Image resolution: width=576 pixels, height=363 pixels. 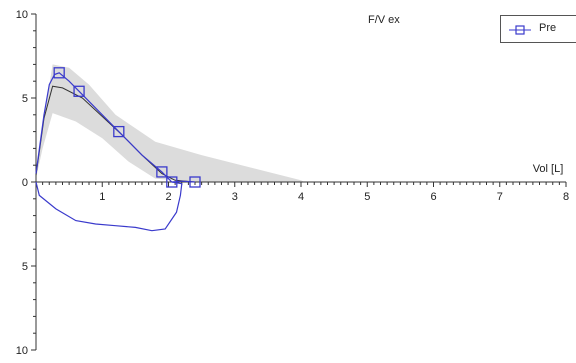 What do you see at coordinates (384, 20) in the screenshot?
I see `chart-title: F/V ex` at bounding box center [384, 20].